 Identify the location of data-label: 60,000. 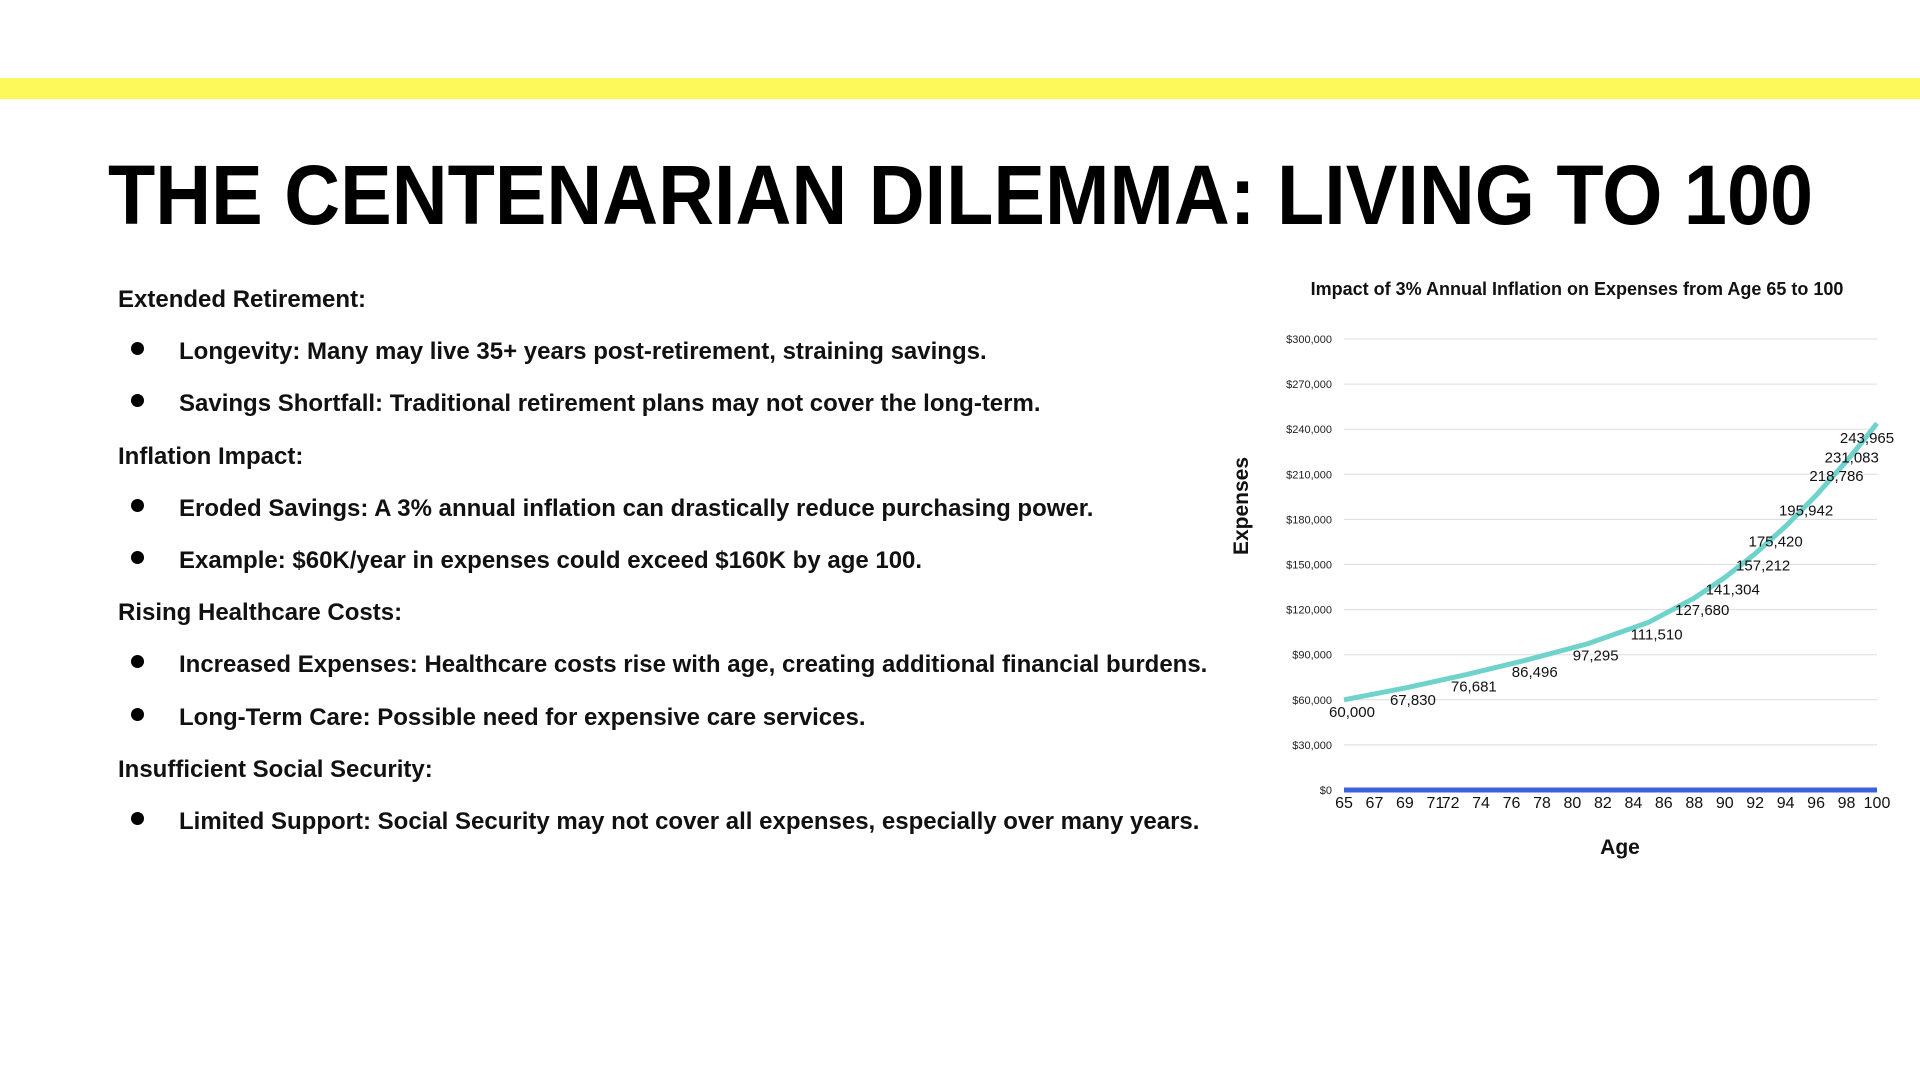
(1352, 712).